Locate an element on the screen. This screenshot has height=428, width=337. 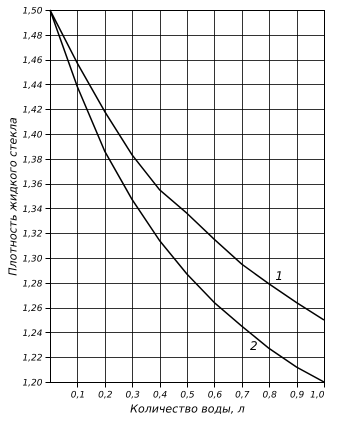
y-tick-label: 1,34 is located at coordinates (32, 209).